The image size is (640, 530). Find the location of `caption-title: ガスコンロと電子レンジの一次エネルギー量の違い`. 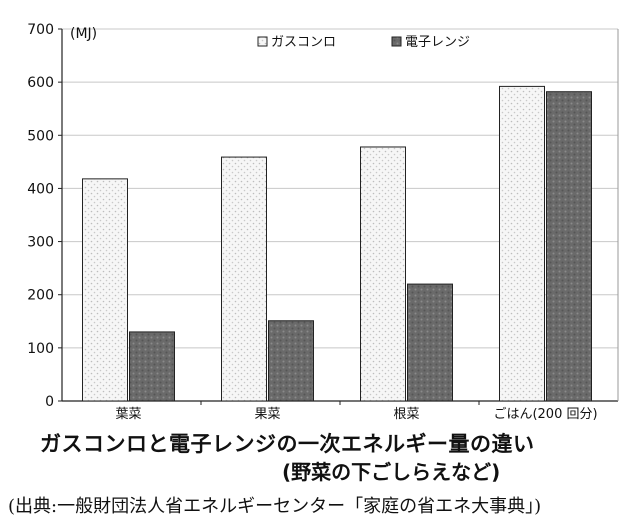

caption-title: ガスコンロと電子レンジの一次エネルギー量の違い is located at coordinates (287, 444).